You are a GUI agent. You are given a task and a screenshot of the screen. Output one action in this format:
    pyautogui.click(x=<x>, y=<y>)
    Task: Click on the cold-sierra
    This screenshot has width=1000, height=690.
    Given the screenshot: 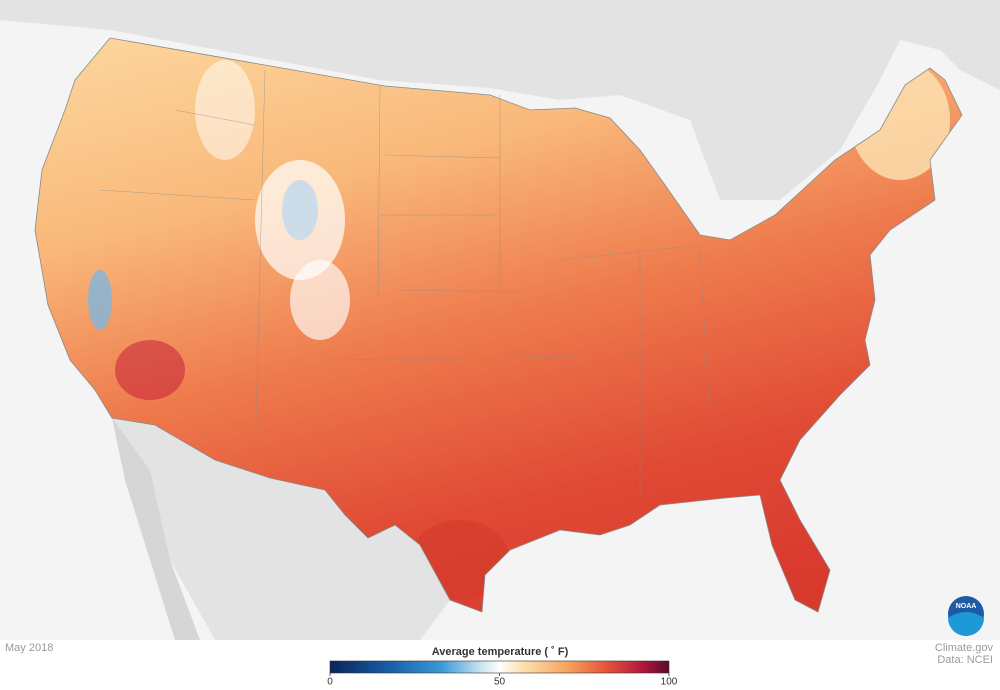 What is the action you would take?
    pyautogui.click(x=100, y=300)
    